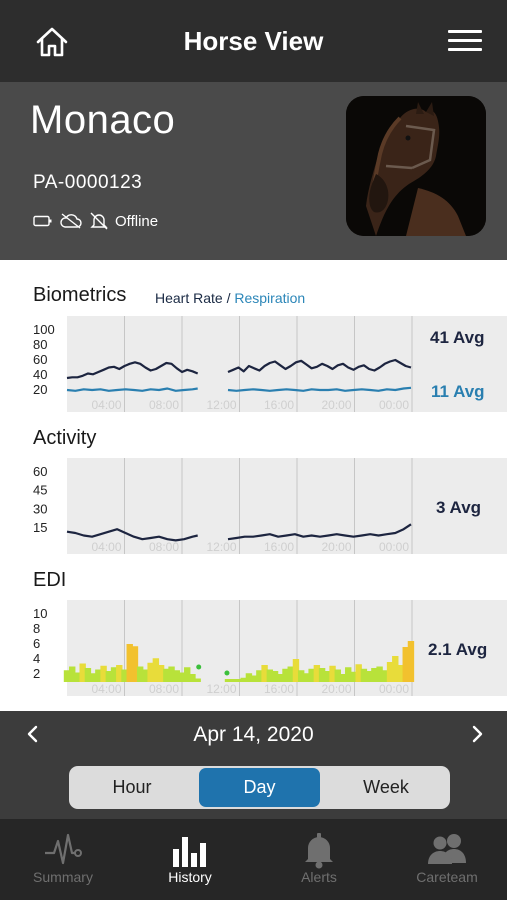  Describe the element at coordinates (459, 507) in the screenshot. I see `activity-avg: 3 Avg` at that location.